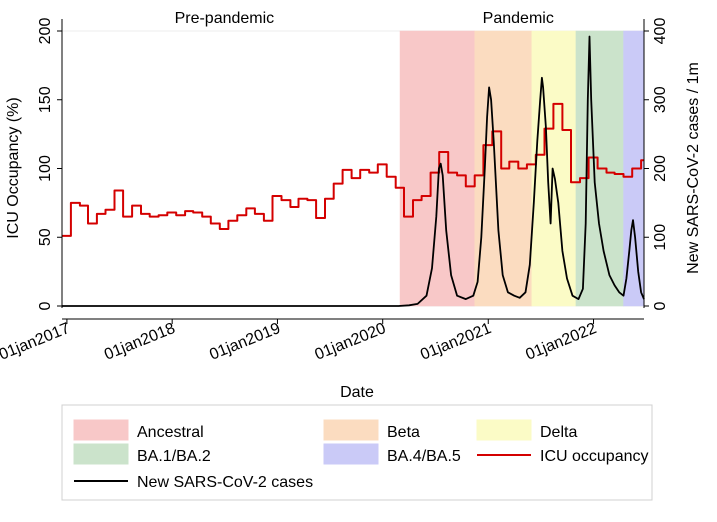  What do you see at coordinates (554, 168) in the screenshot?
I see `band-delta` at bounding box center [554, 168].